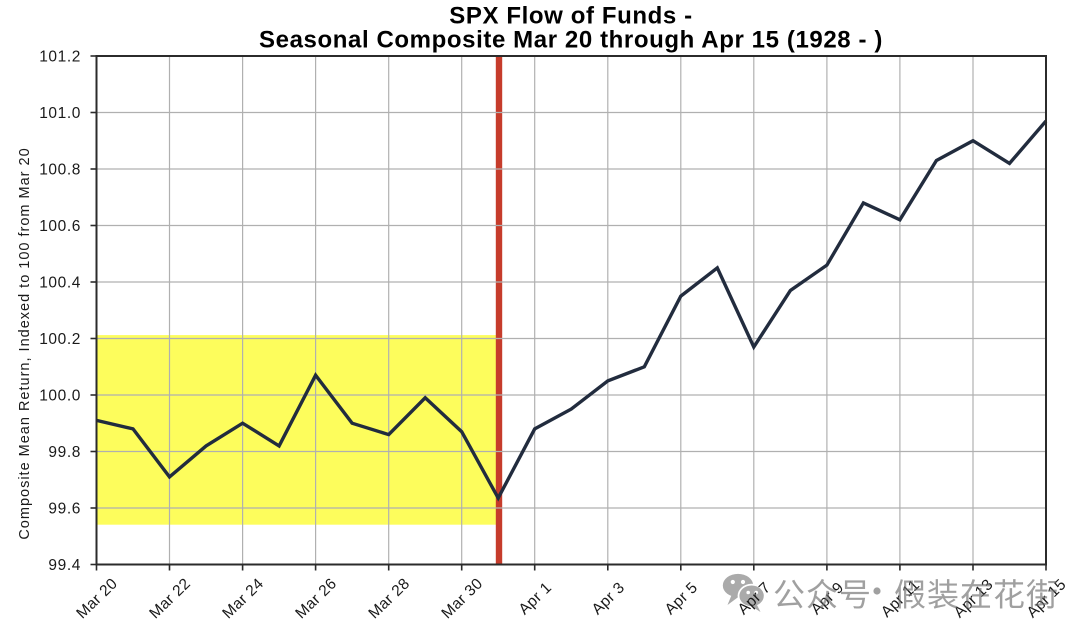 This screenshot has width=1080, height=640. Describe the element at coordinates (64, 452) in the screenshot. I see `svg-text: 99.8` at that location.